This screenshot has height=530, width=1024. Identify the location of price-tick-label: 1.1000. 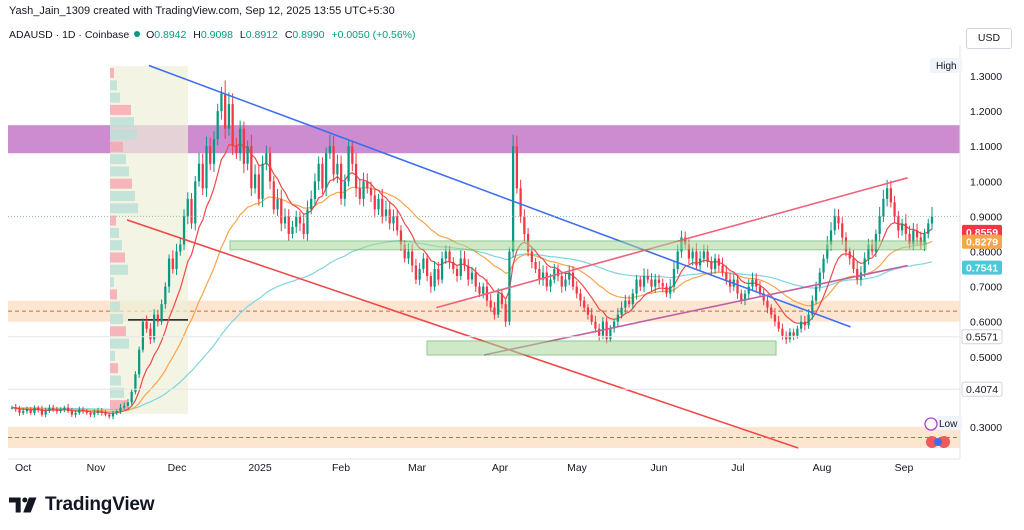
(986, 147).